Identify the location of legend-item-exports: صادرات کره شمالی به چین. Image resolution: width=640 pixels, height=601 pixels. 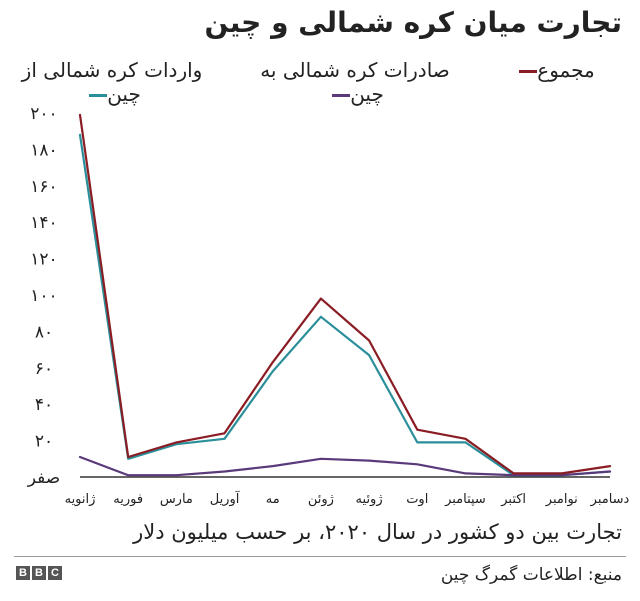
(355, 82).